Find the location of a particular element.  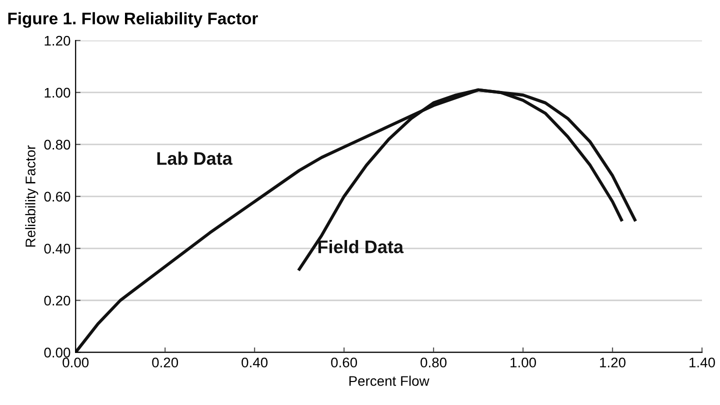

y-tick-label: 0.00 is located at coordinates (57, 353).